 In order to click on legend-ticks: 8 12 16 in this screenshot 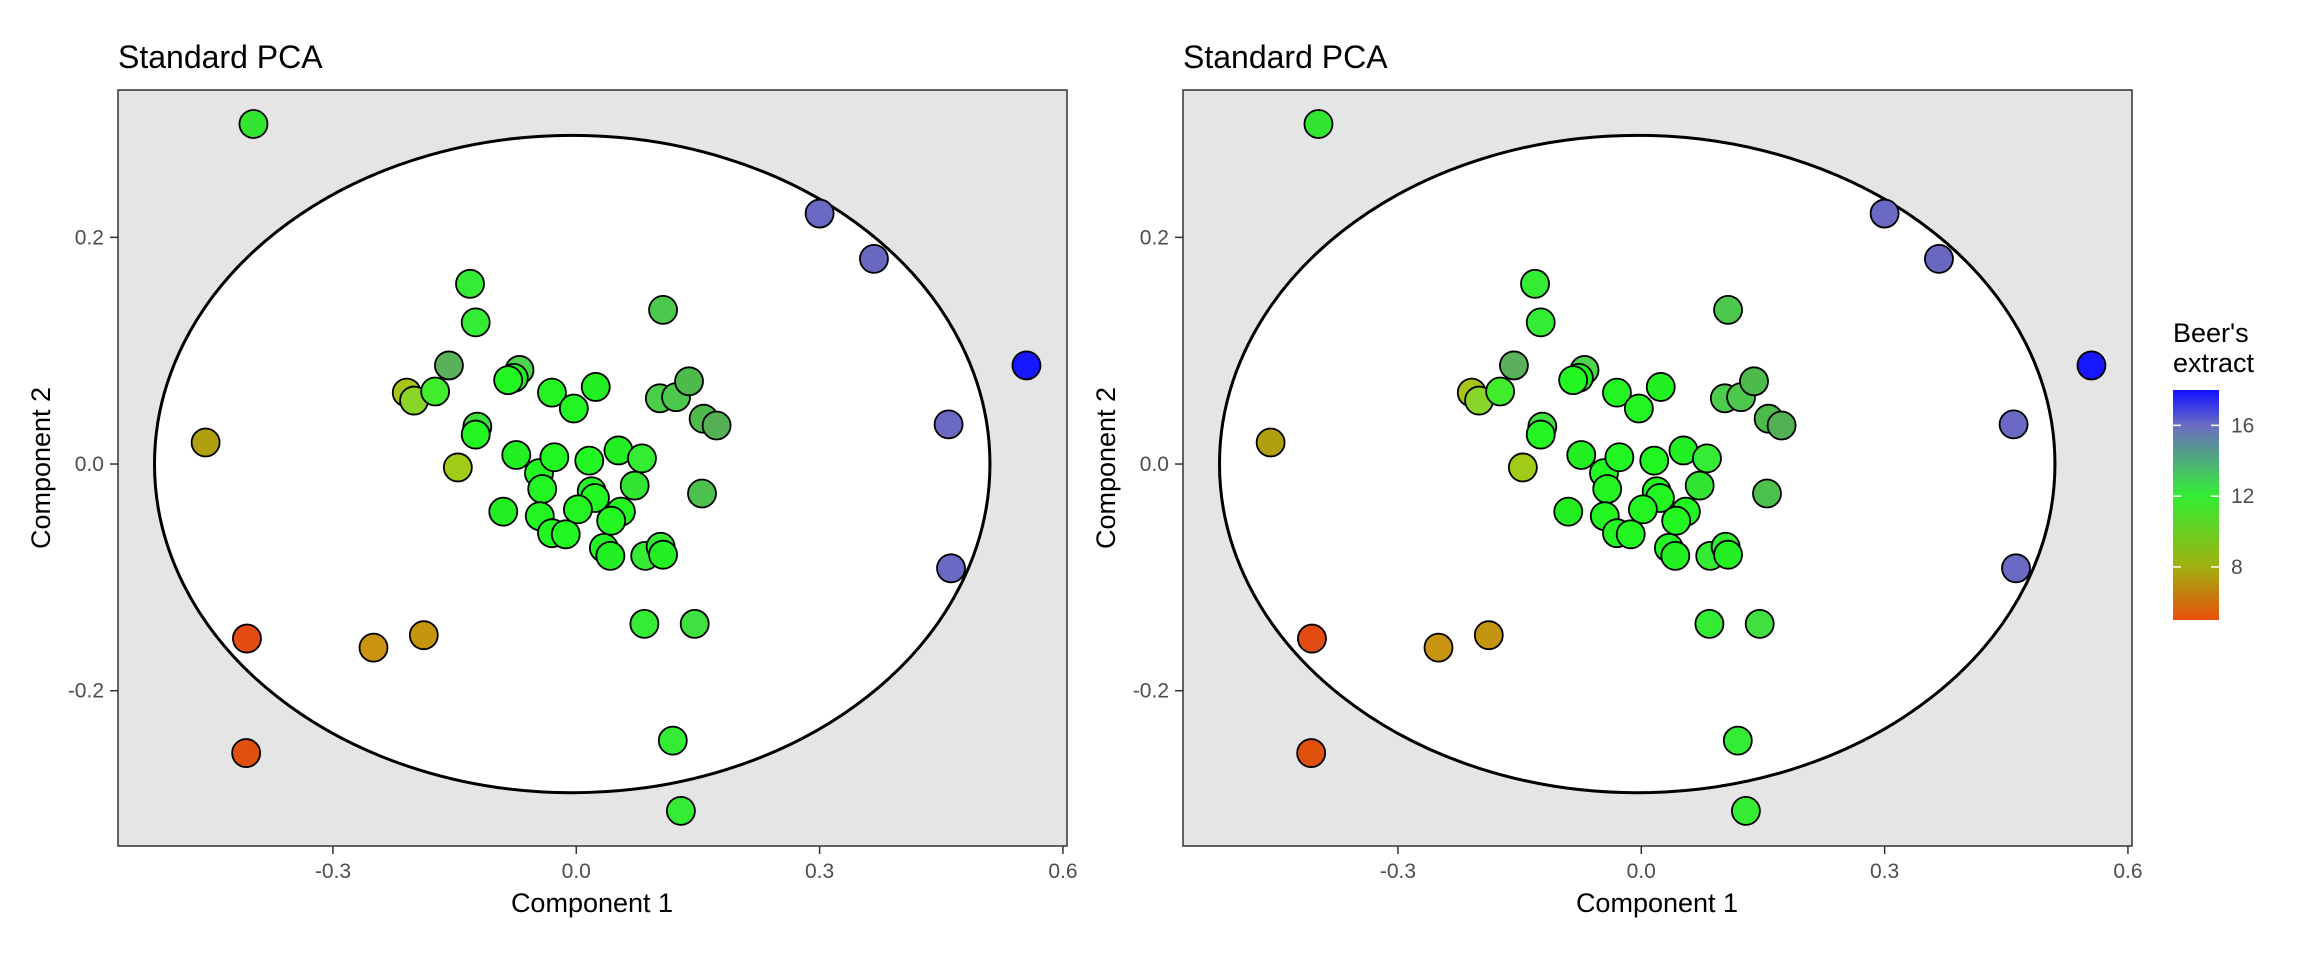, I will do `click(2213, 496)`.